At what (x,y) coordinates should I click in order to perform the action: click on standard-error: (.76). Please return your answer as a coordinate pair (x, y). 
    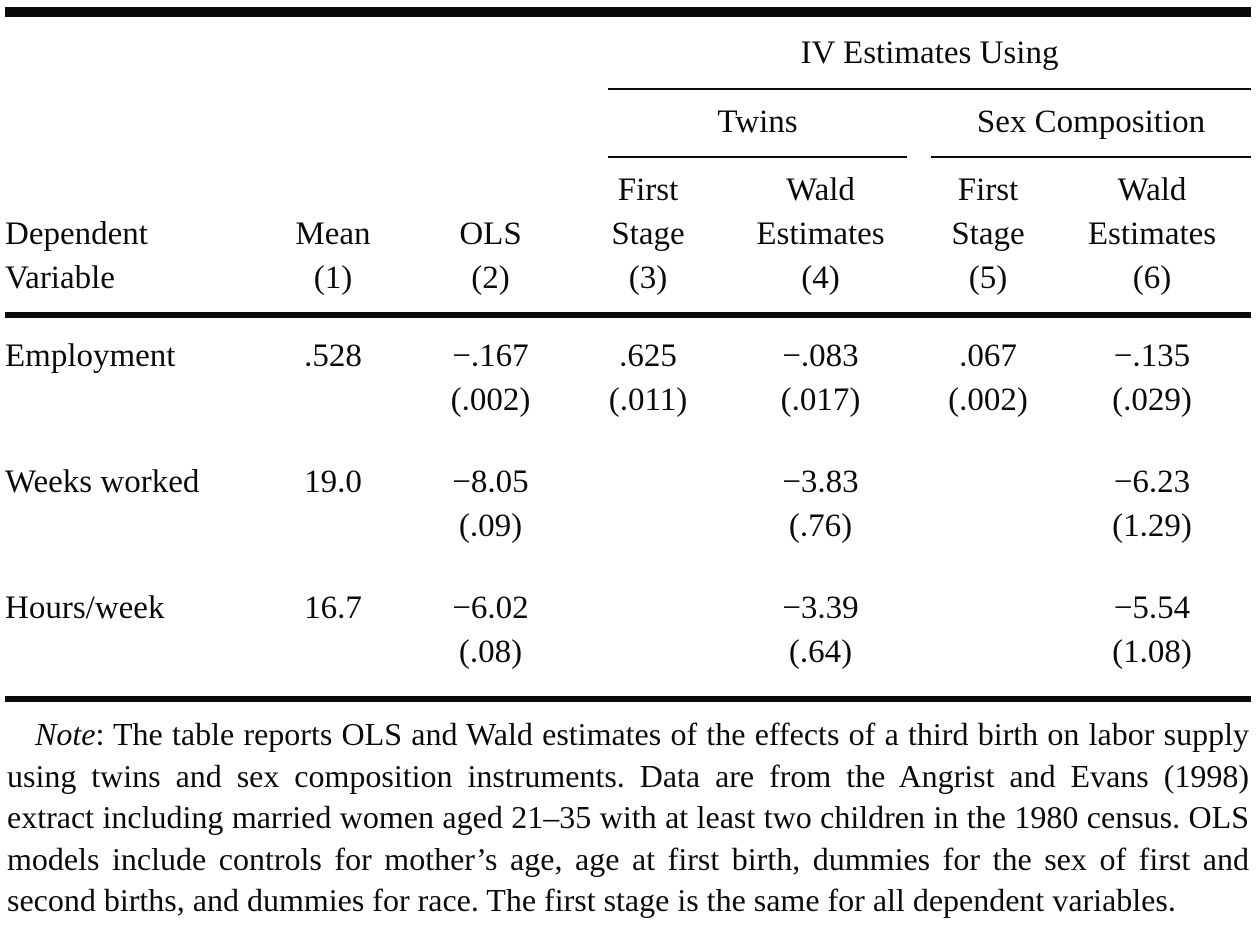
    Looking at the image, I should click on (820, 526).